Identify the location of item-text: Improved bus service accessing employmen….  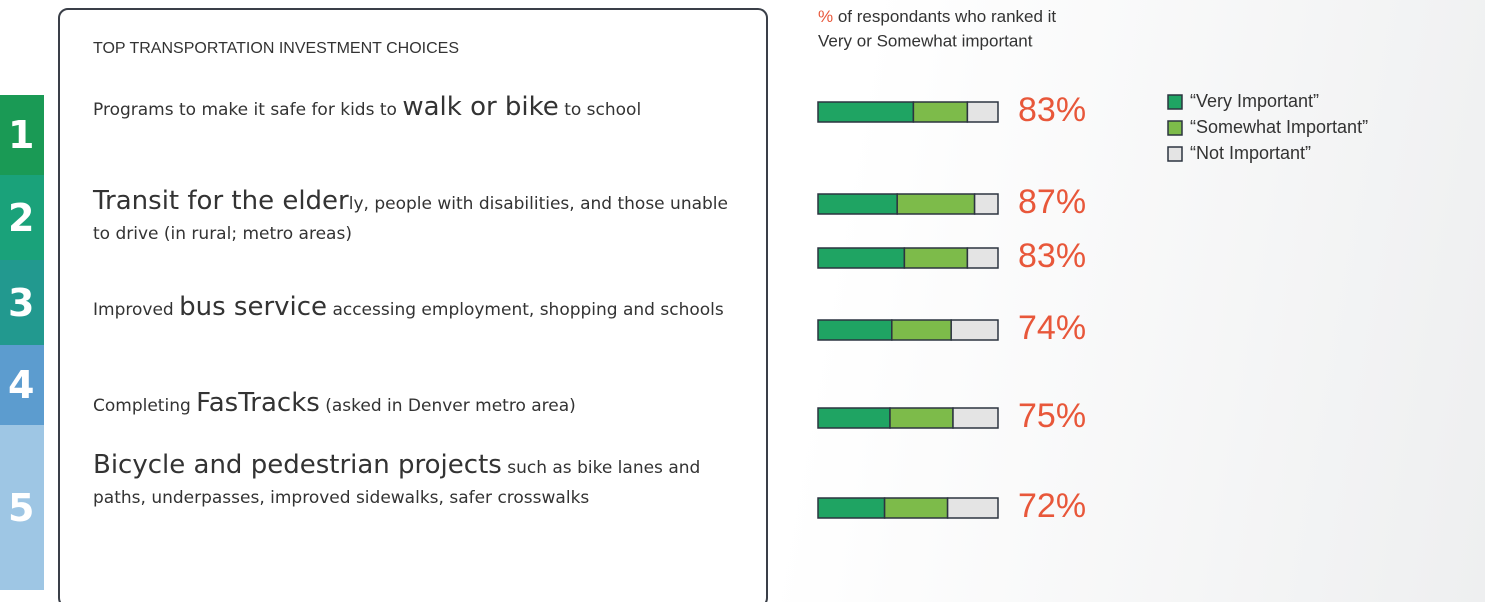
(418, 308).